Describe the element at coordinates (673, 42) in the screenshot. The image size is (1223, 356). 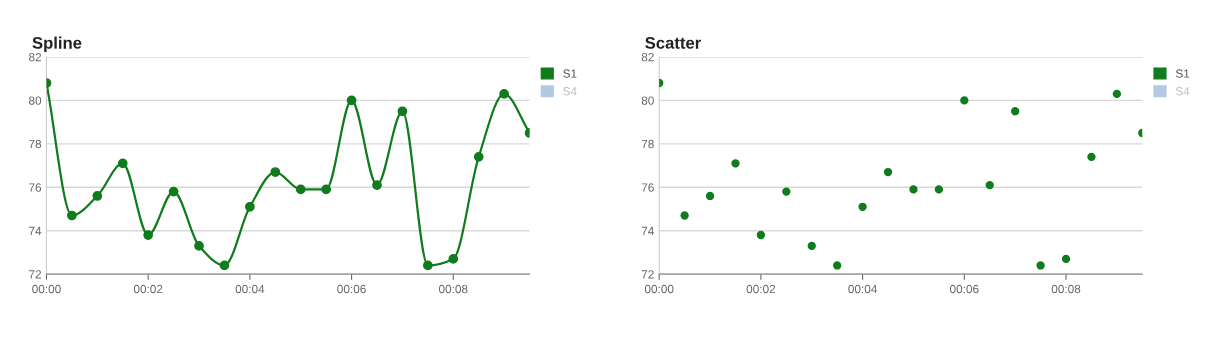
I see `chart-title: Scatter` at that location.